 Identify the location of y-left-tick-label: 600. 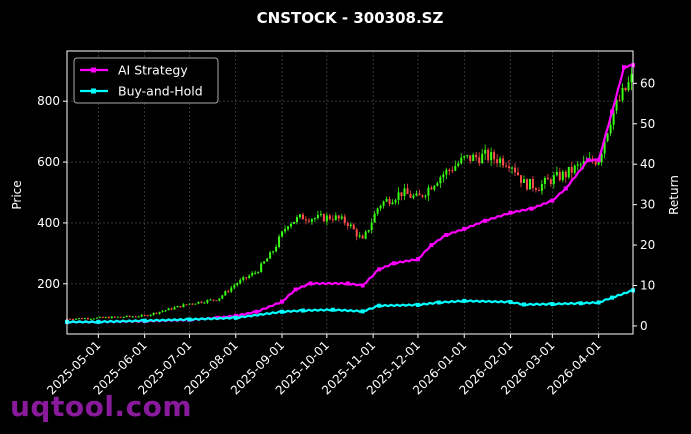
(48, 162).